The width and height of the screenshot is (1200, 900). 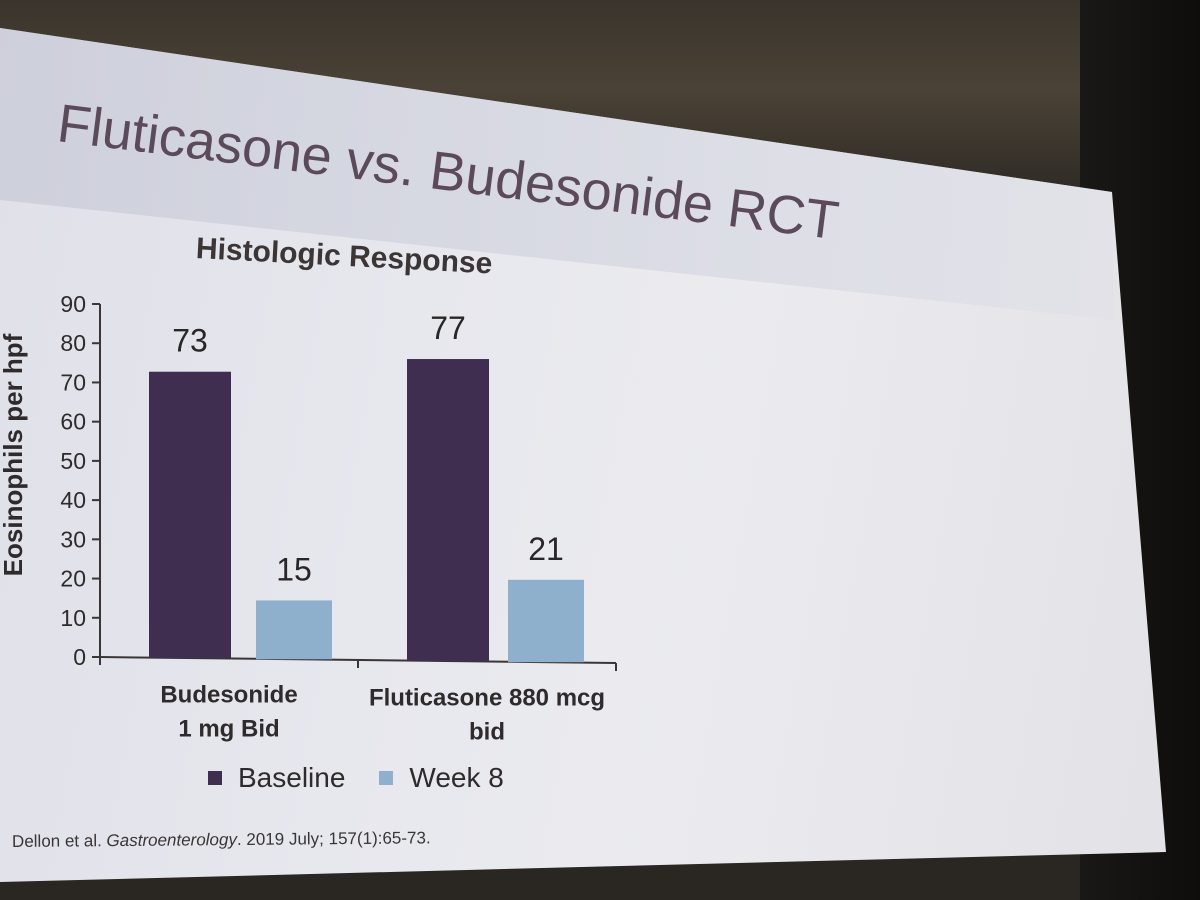 What do you see at coordinates (73, 539) in the screenshot?
I see `y-tick-label: 30` at bounding box center [73, 539].